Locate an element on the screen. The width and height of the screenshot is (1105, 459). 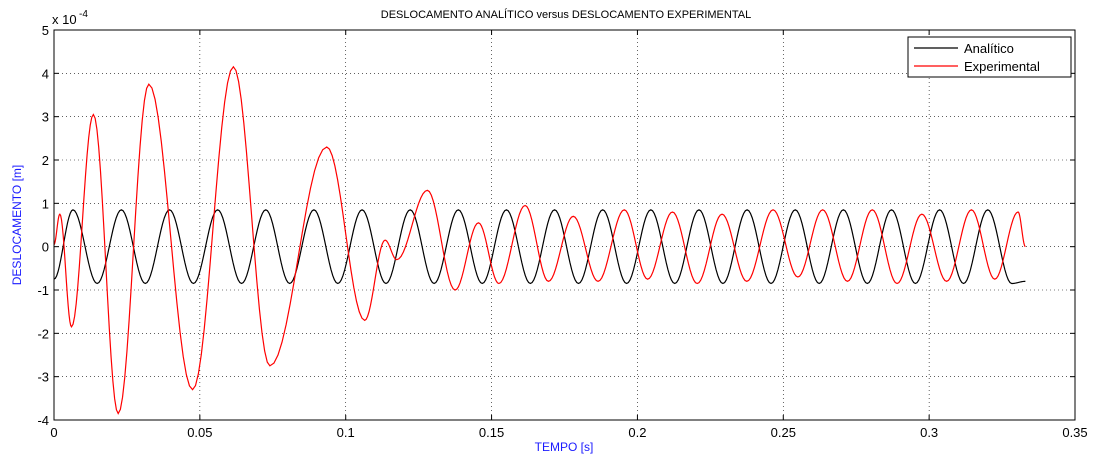
y-tick-label: 3 is located at coordinates (45, 117).